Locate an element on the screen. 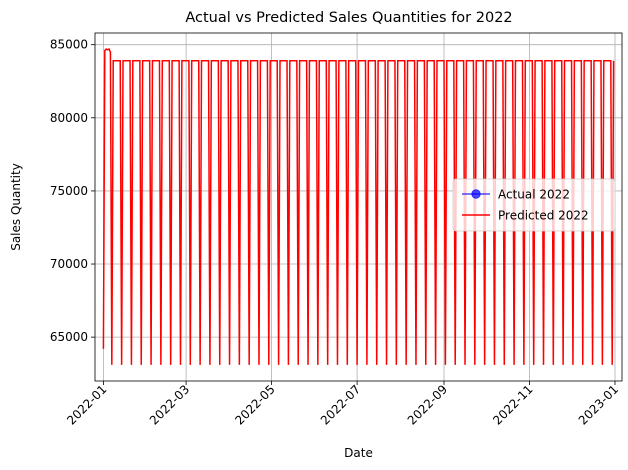 The image size is (628, 470). x-tick-label: 2022-09 is located at coordinates (427, 404).